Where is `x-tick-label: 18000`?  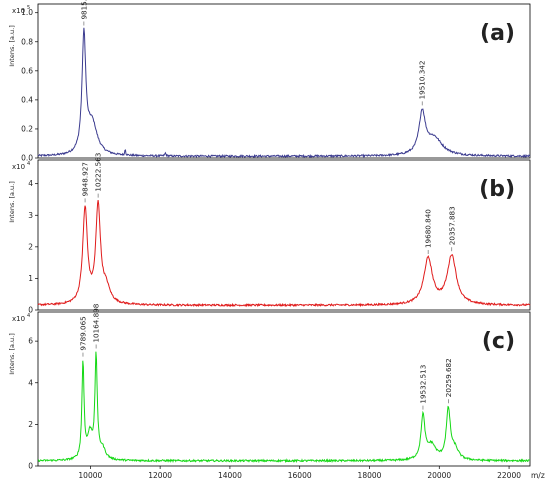 x-tick-label: 18000 is located at coordinates (370, 475).